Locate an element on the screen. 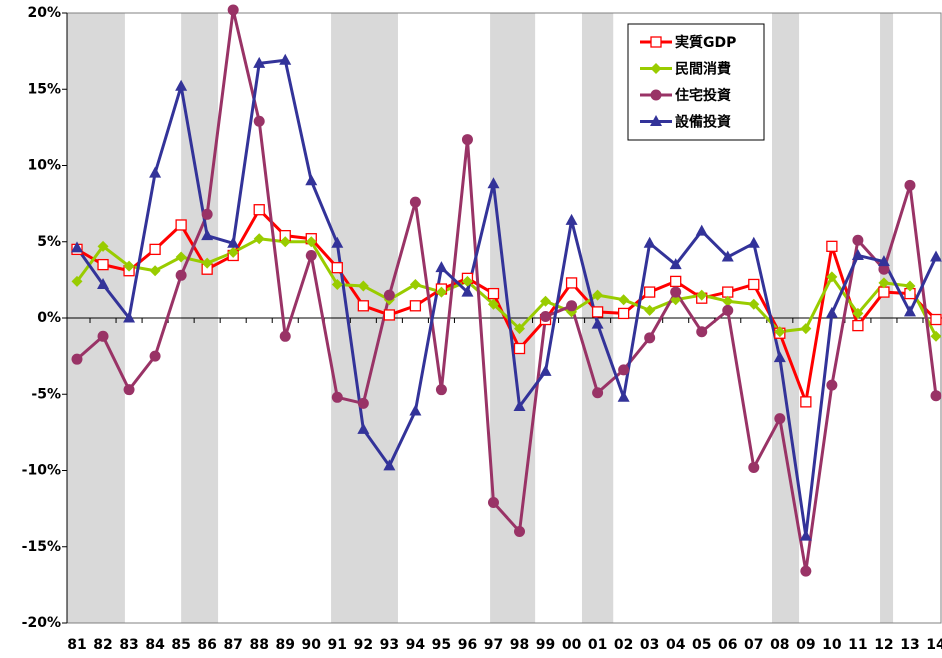  x-tick-label: 13 is located at coordinates (909, 645).